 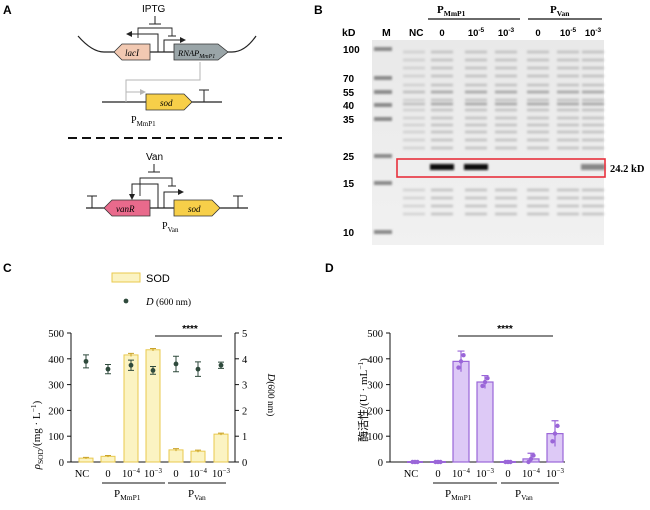 What do you see at coordinates (476, 33) in the screenshot?
I see `lane-label: 10-5` at bounding box center [476, 33].